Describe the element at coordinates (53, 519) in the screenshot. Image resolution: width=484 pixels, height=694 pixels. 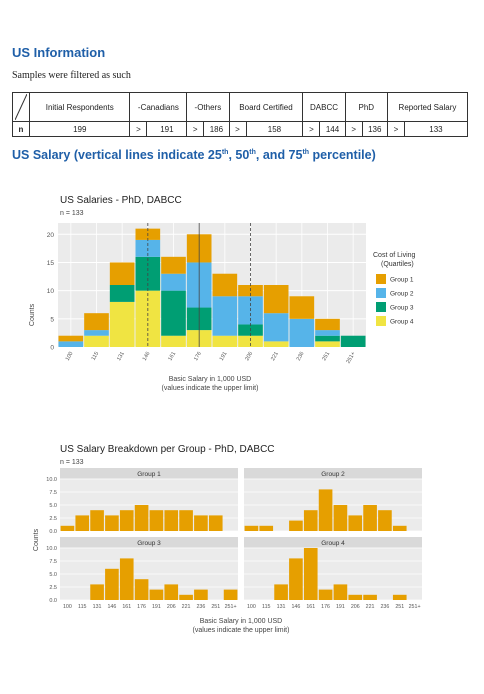
I see `y-tick-label: 2.5` at that location.